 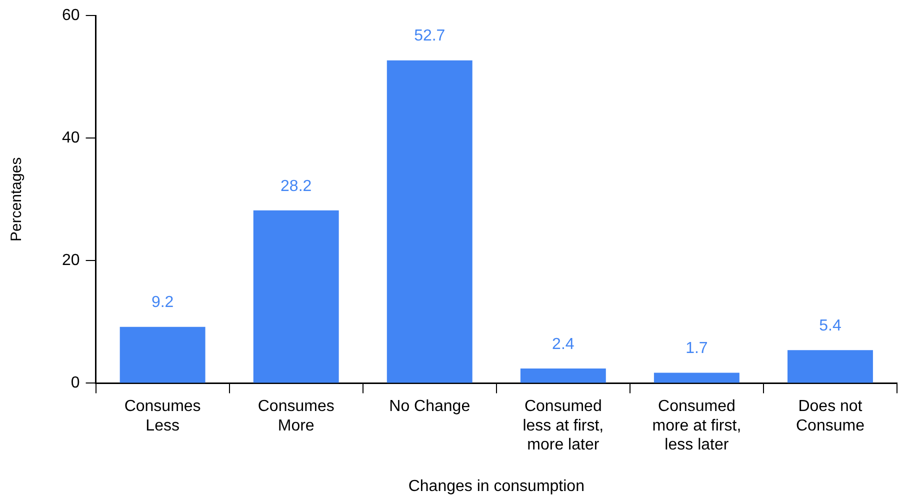 I want to click on data-label: 2.4, so click(x=563, y=344).